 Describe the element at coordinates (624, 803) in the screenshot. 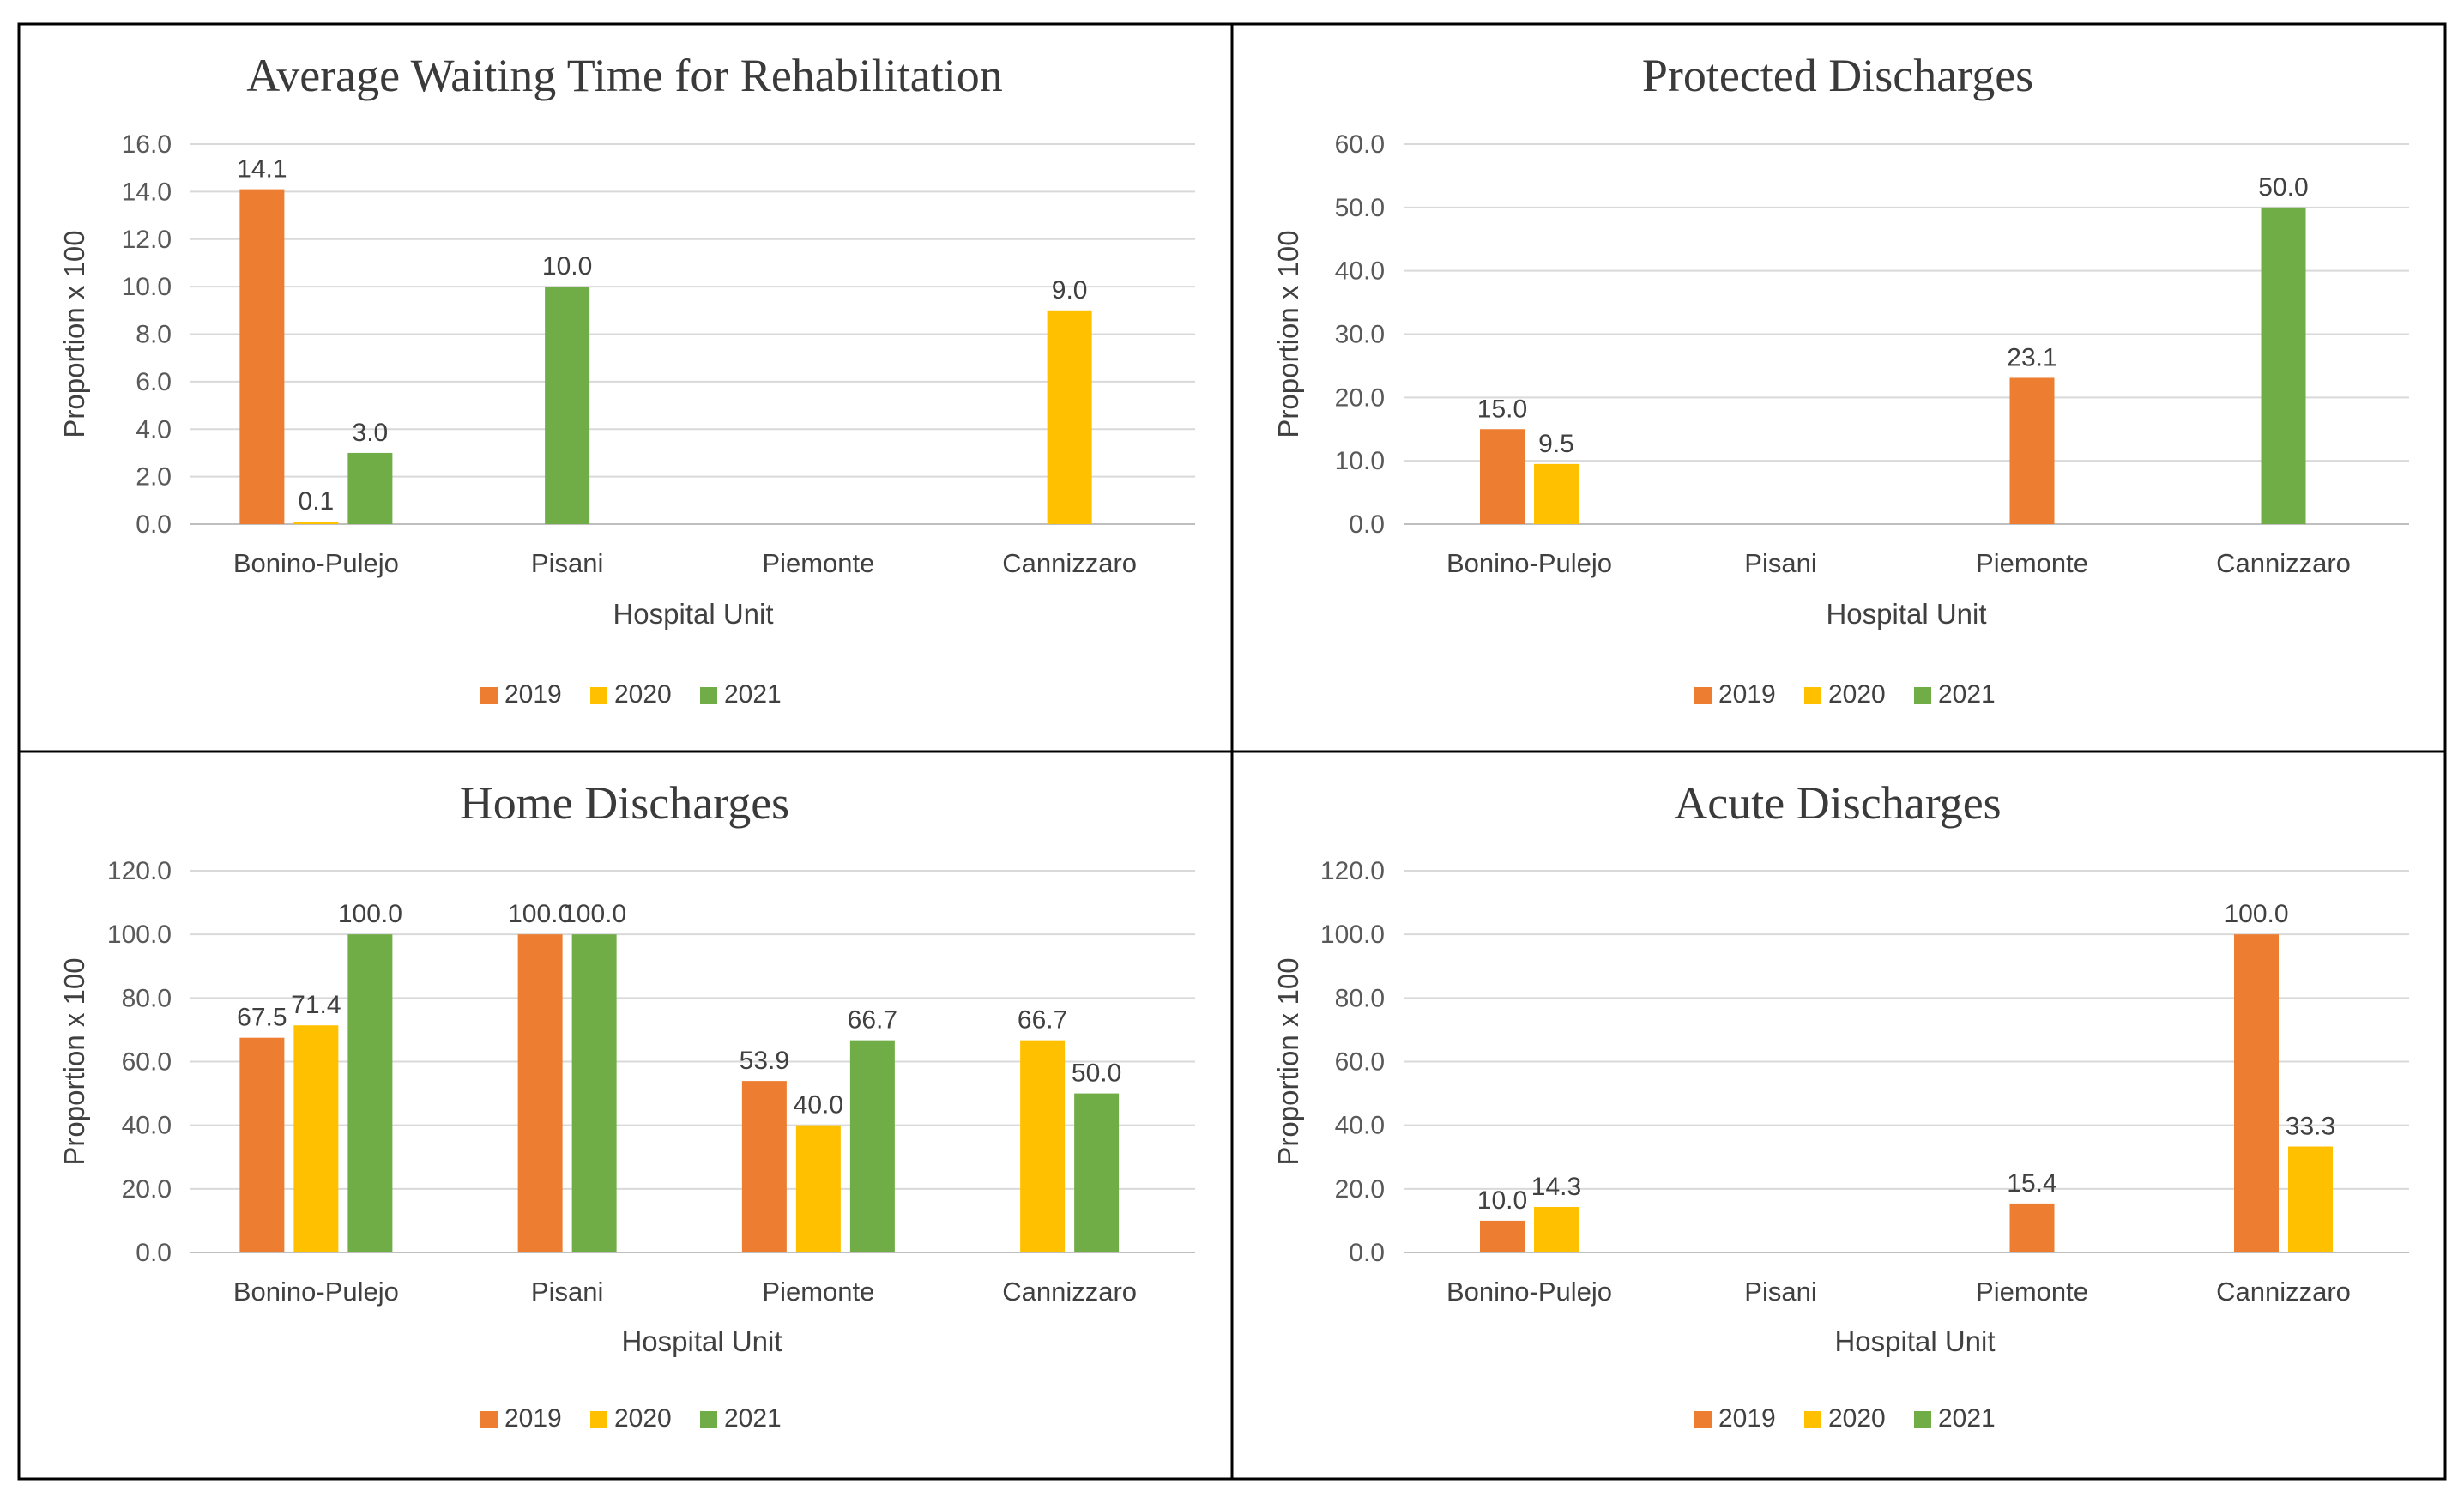

I see `chart-title: Home Discharges` at that location.